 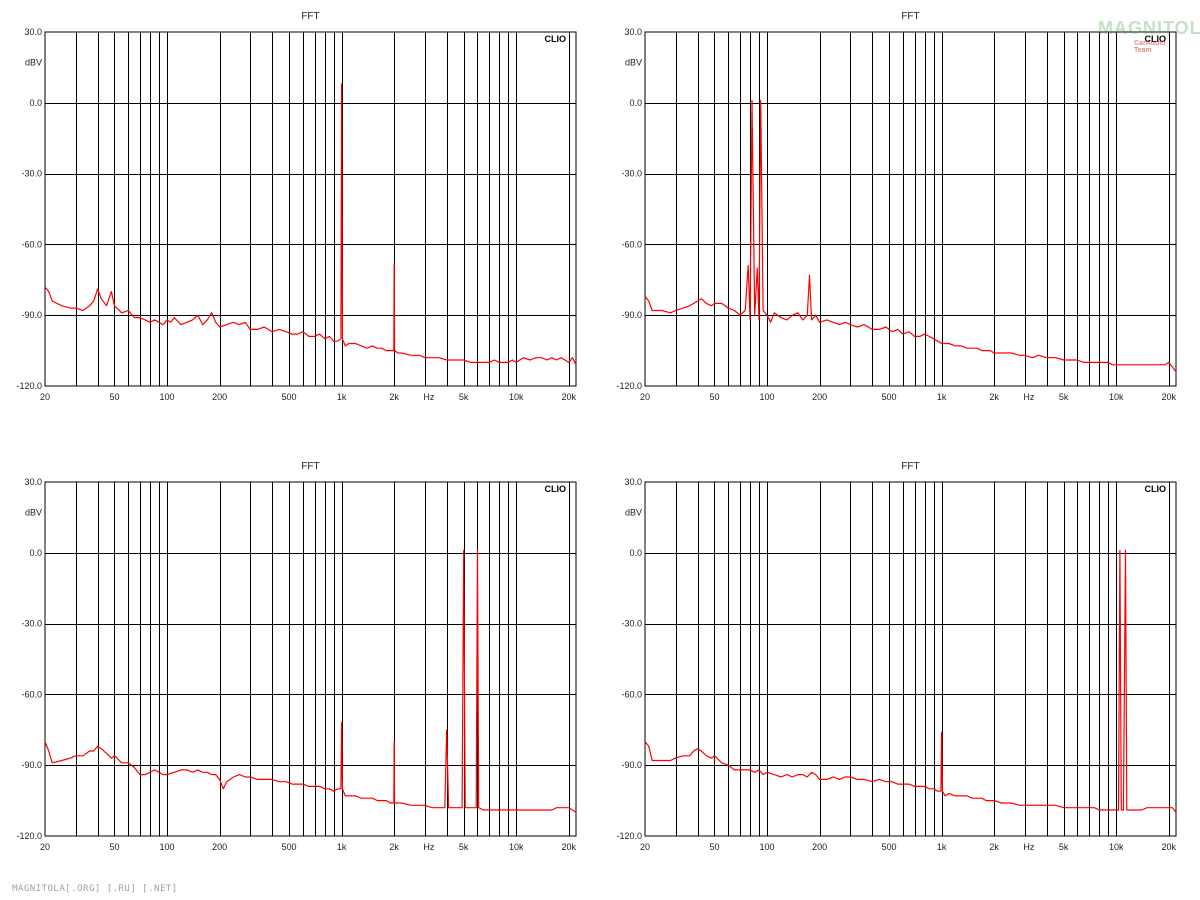 I want to click on magnitola-logo: MAGNITOLA CarAudio Team, so click(x=1149, y=36).